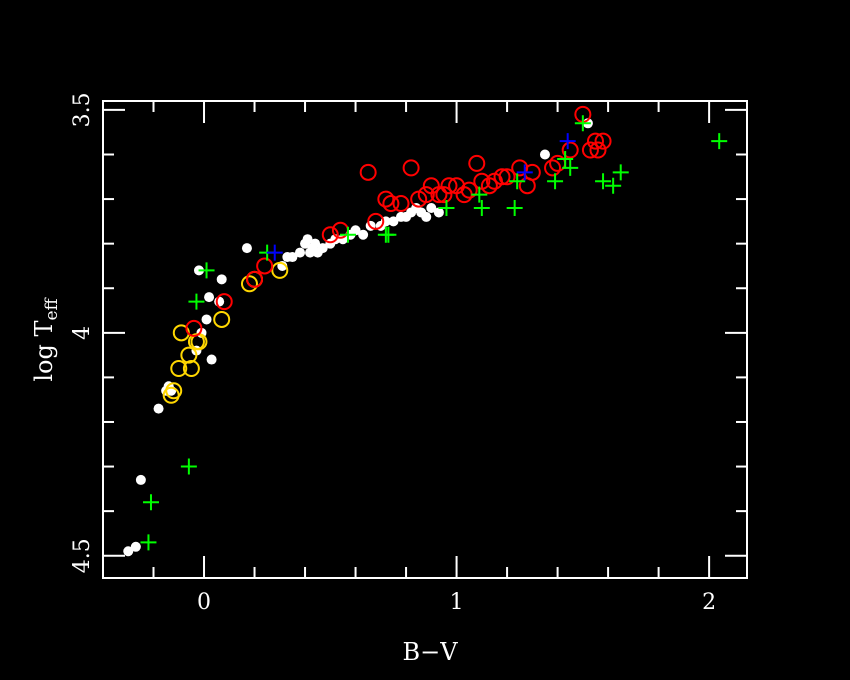 This screenshot has width=850, height=680. What do you see at coordinates (457, 602) in the screenshot?
I see `x-tick-label: 1` at bounding box center [457, 602].